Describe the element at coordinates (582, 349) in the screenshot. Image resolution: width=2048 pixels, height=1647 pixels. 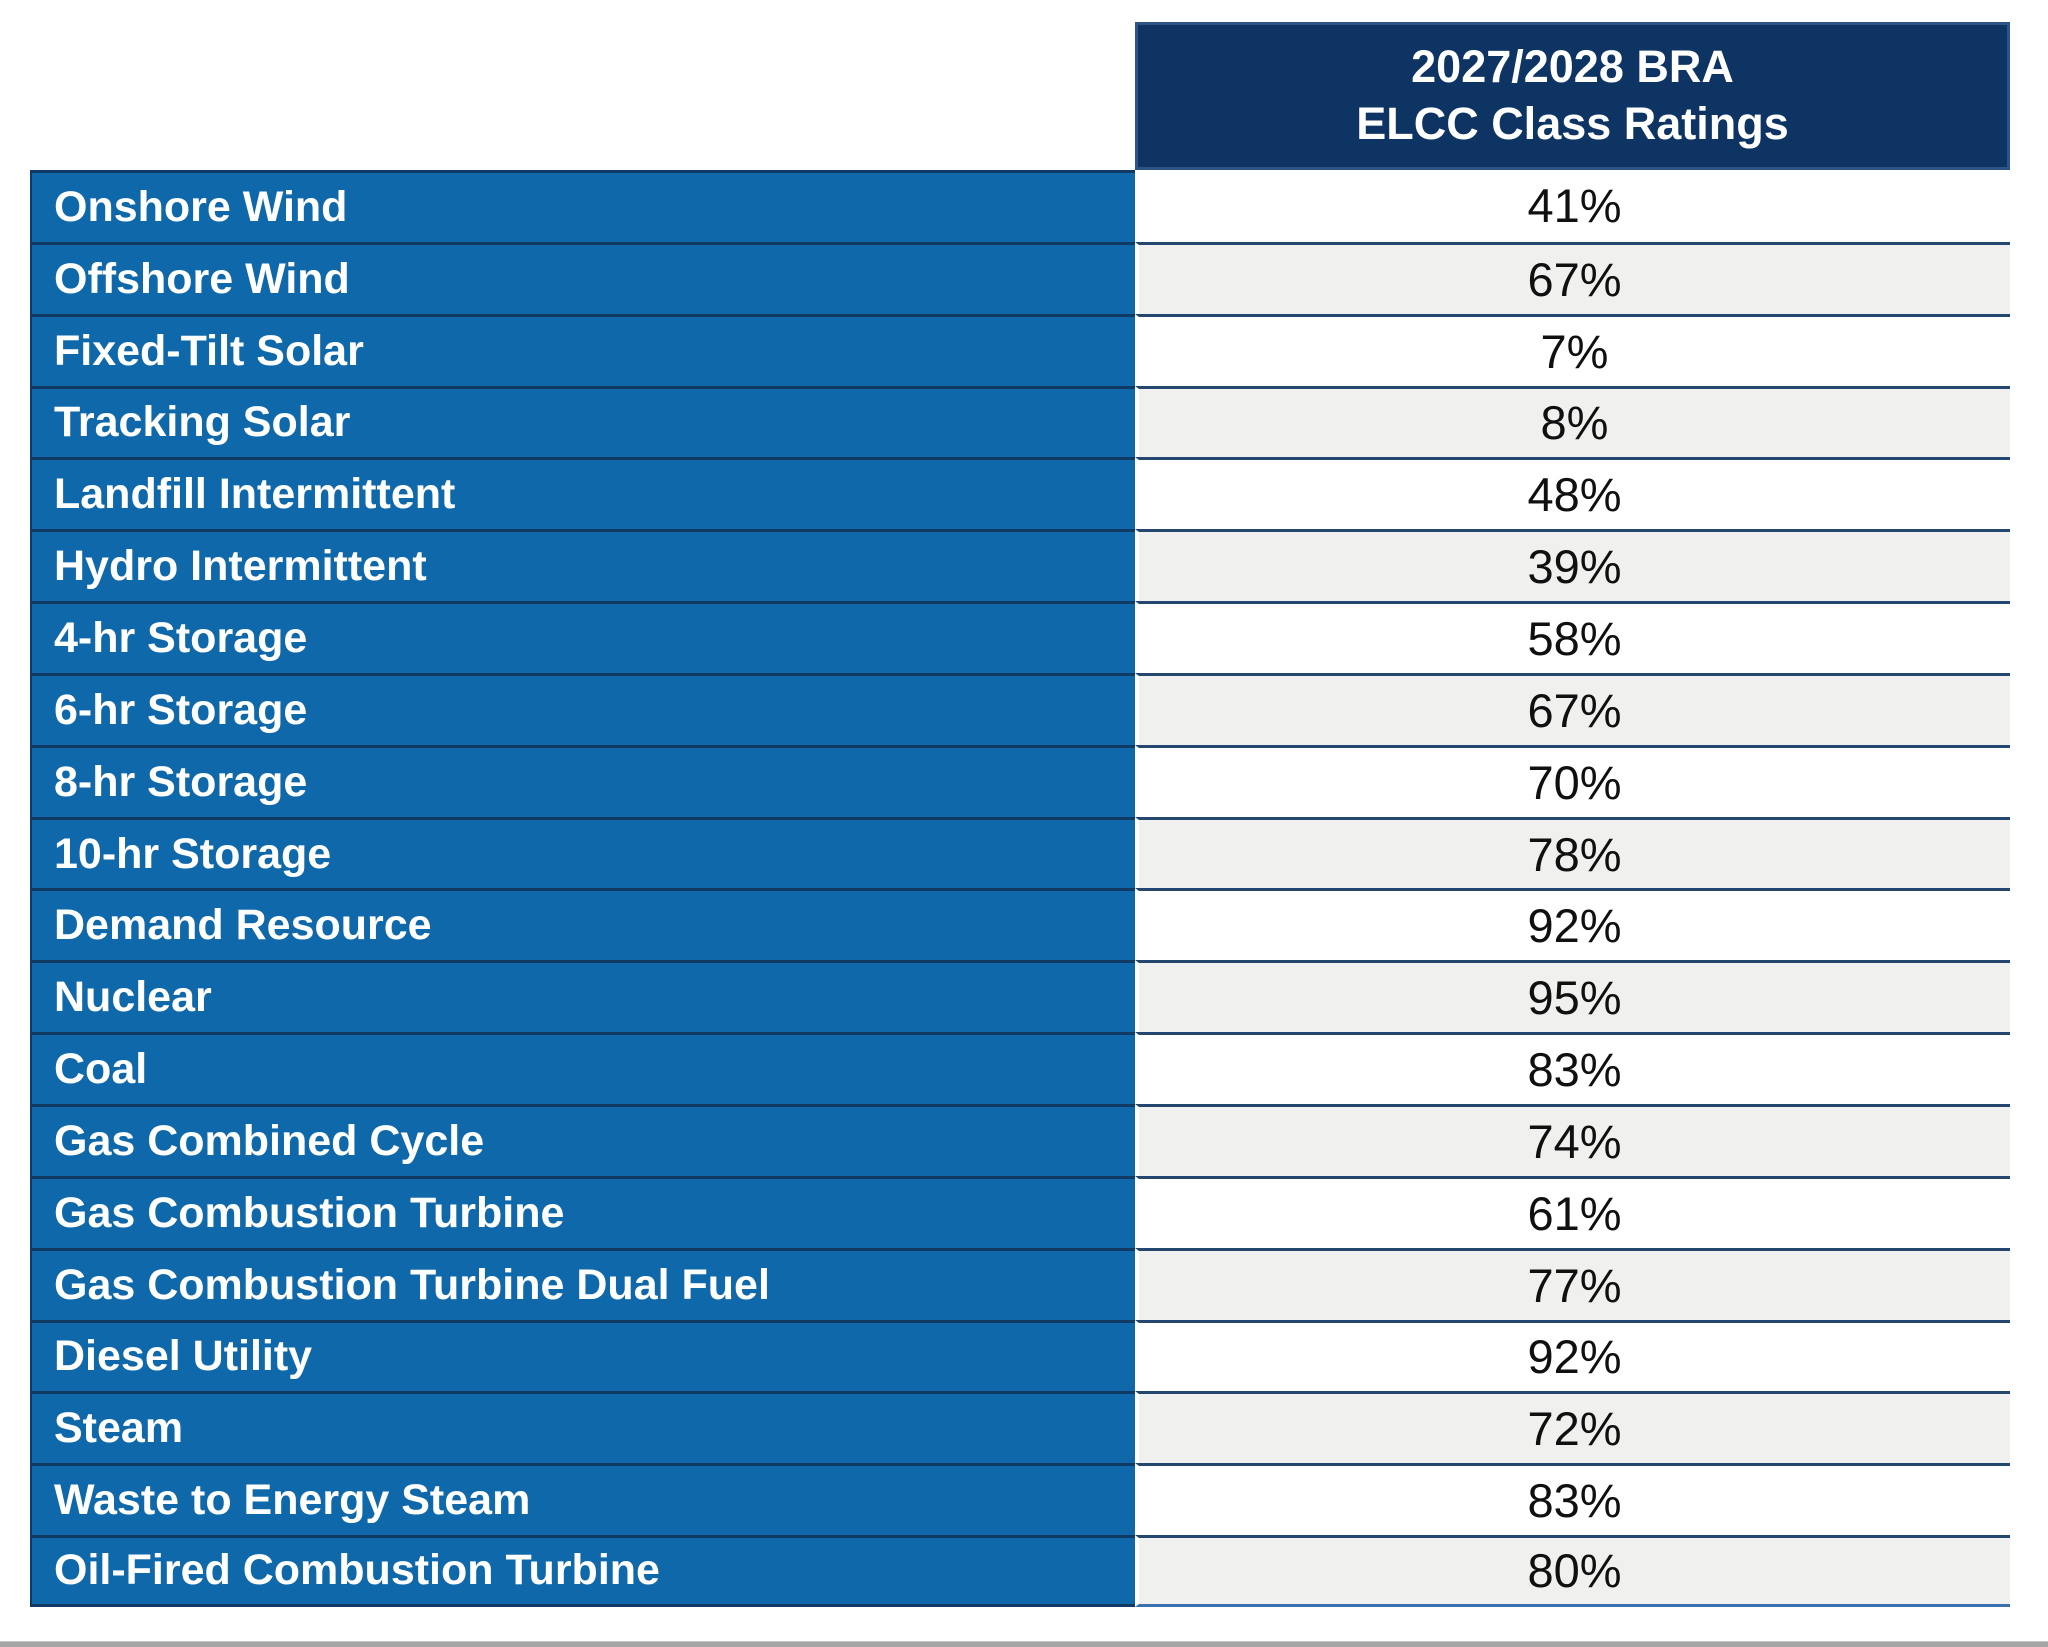
I see `resource-class-label: Fixed-Tilt Solar` at that location.